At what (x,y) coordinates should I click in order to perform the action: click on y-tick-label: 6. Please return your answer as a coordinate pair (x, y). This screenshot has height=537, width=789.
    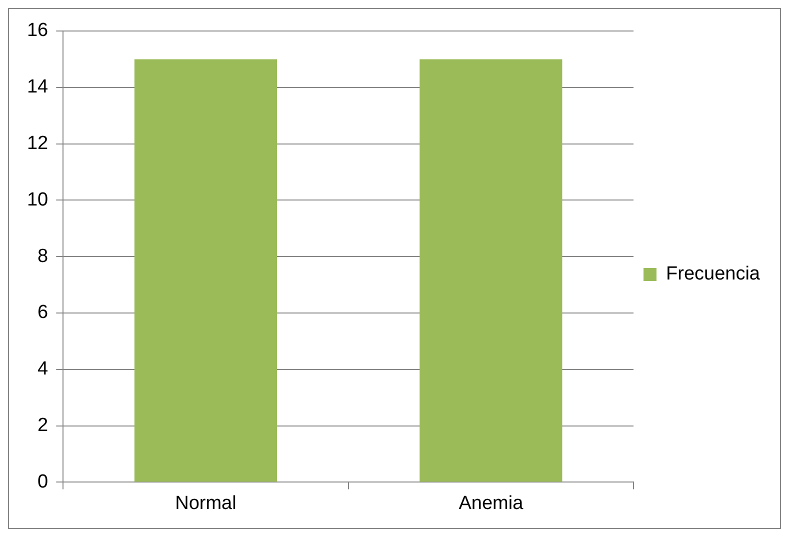
    Looking at the image, I should click on (43, 313).